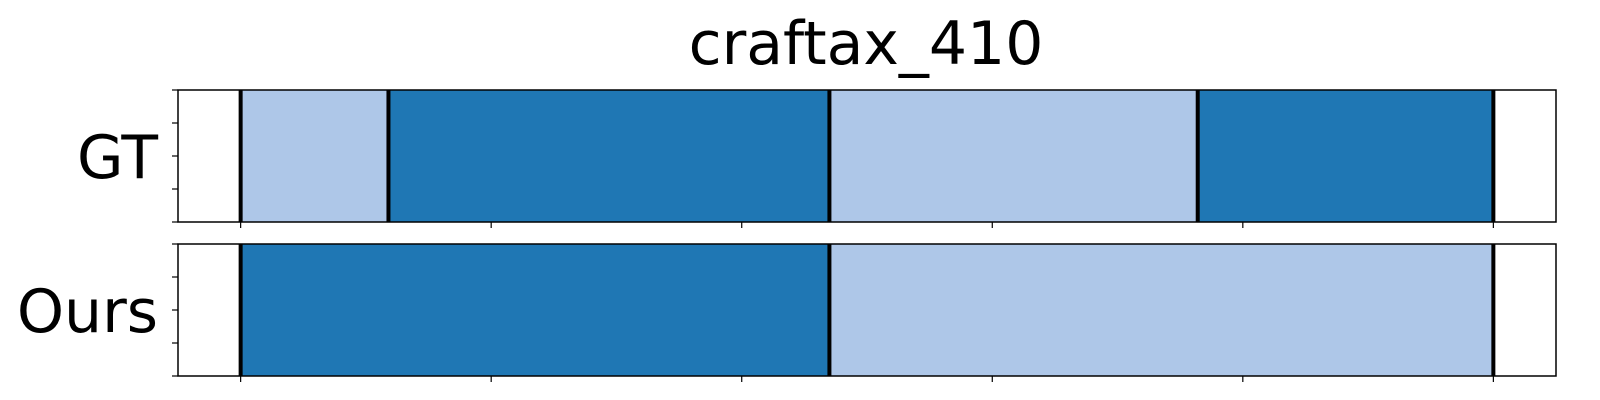 The image size is (1600, 400). What do you see at coordinates (175, 156) in the screenshot?
I see `gt-yticks` at bounding box center [175, 156].